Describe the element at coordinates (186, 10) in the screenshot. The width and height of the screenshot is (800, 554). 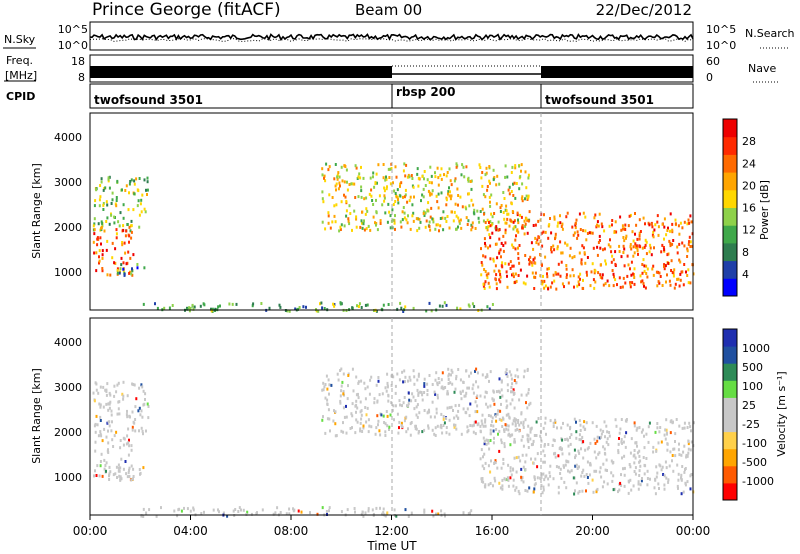
I see `station-title: Prince George (fitACF)` at that location.